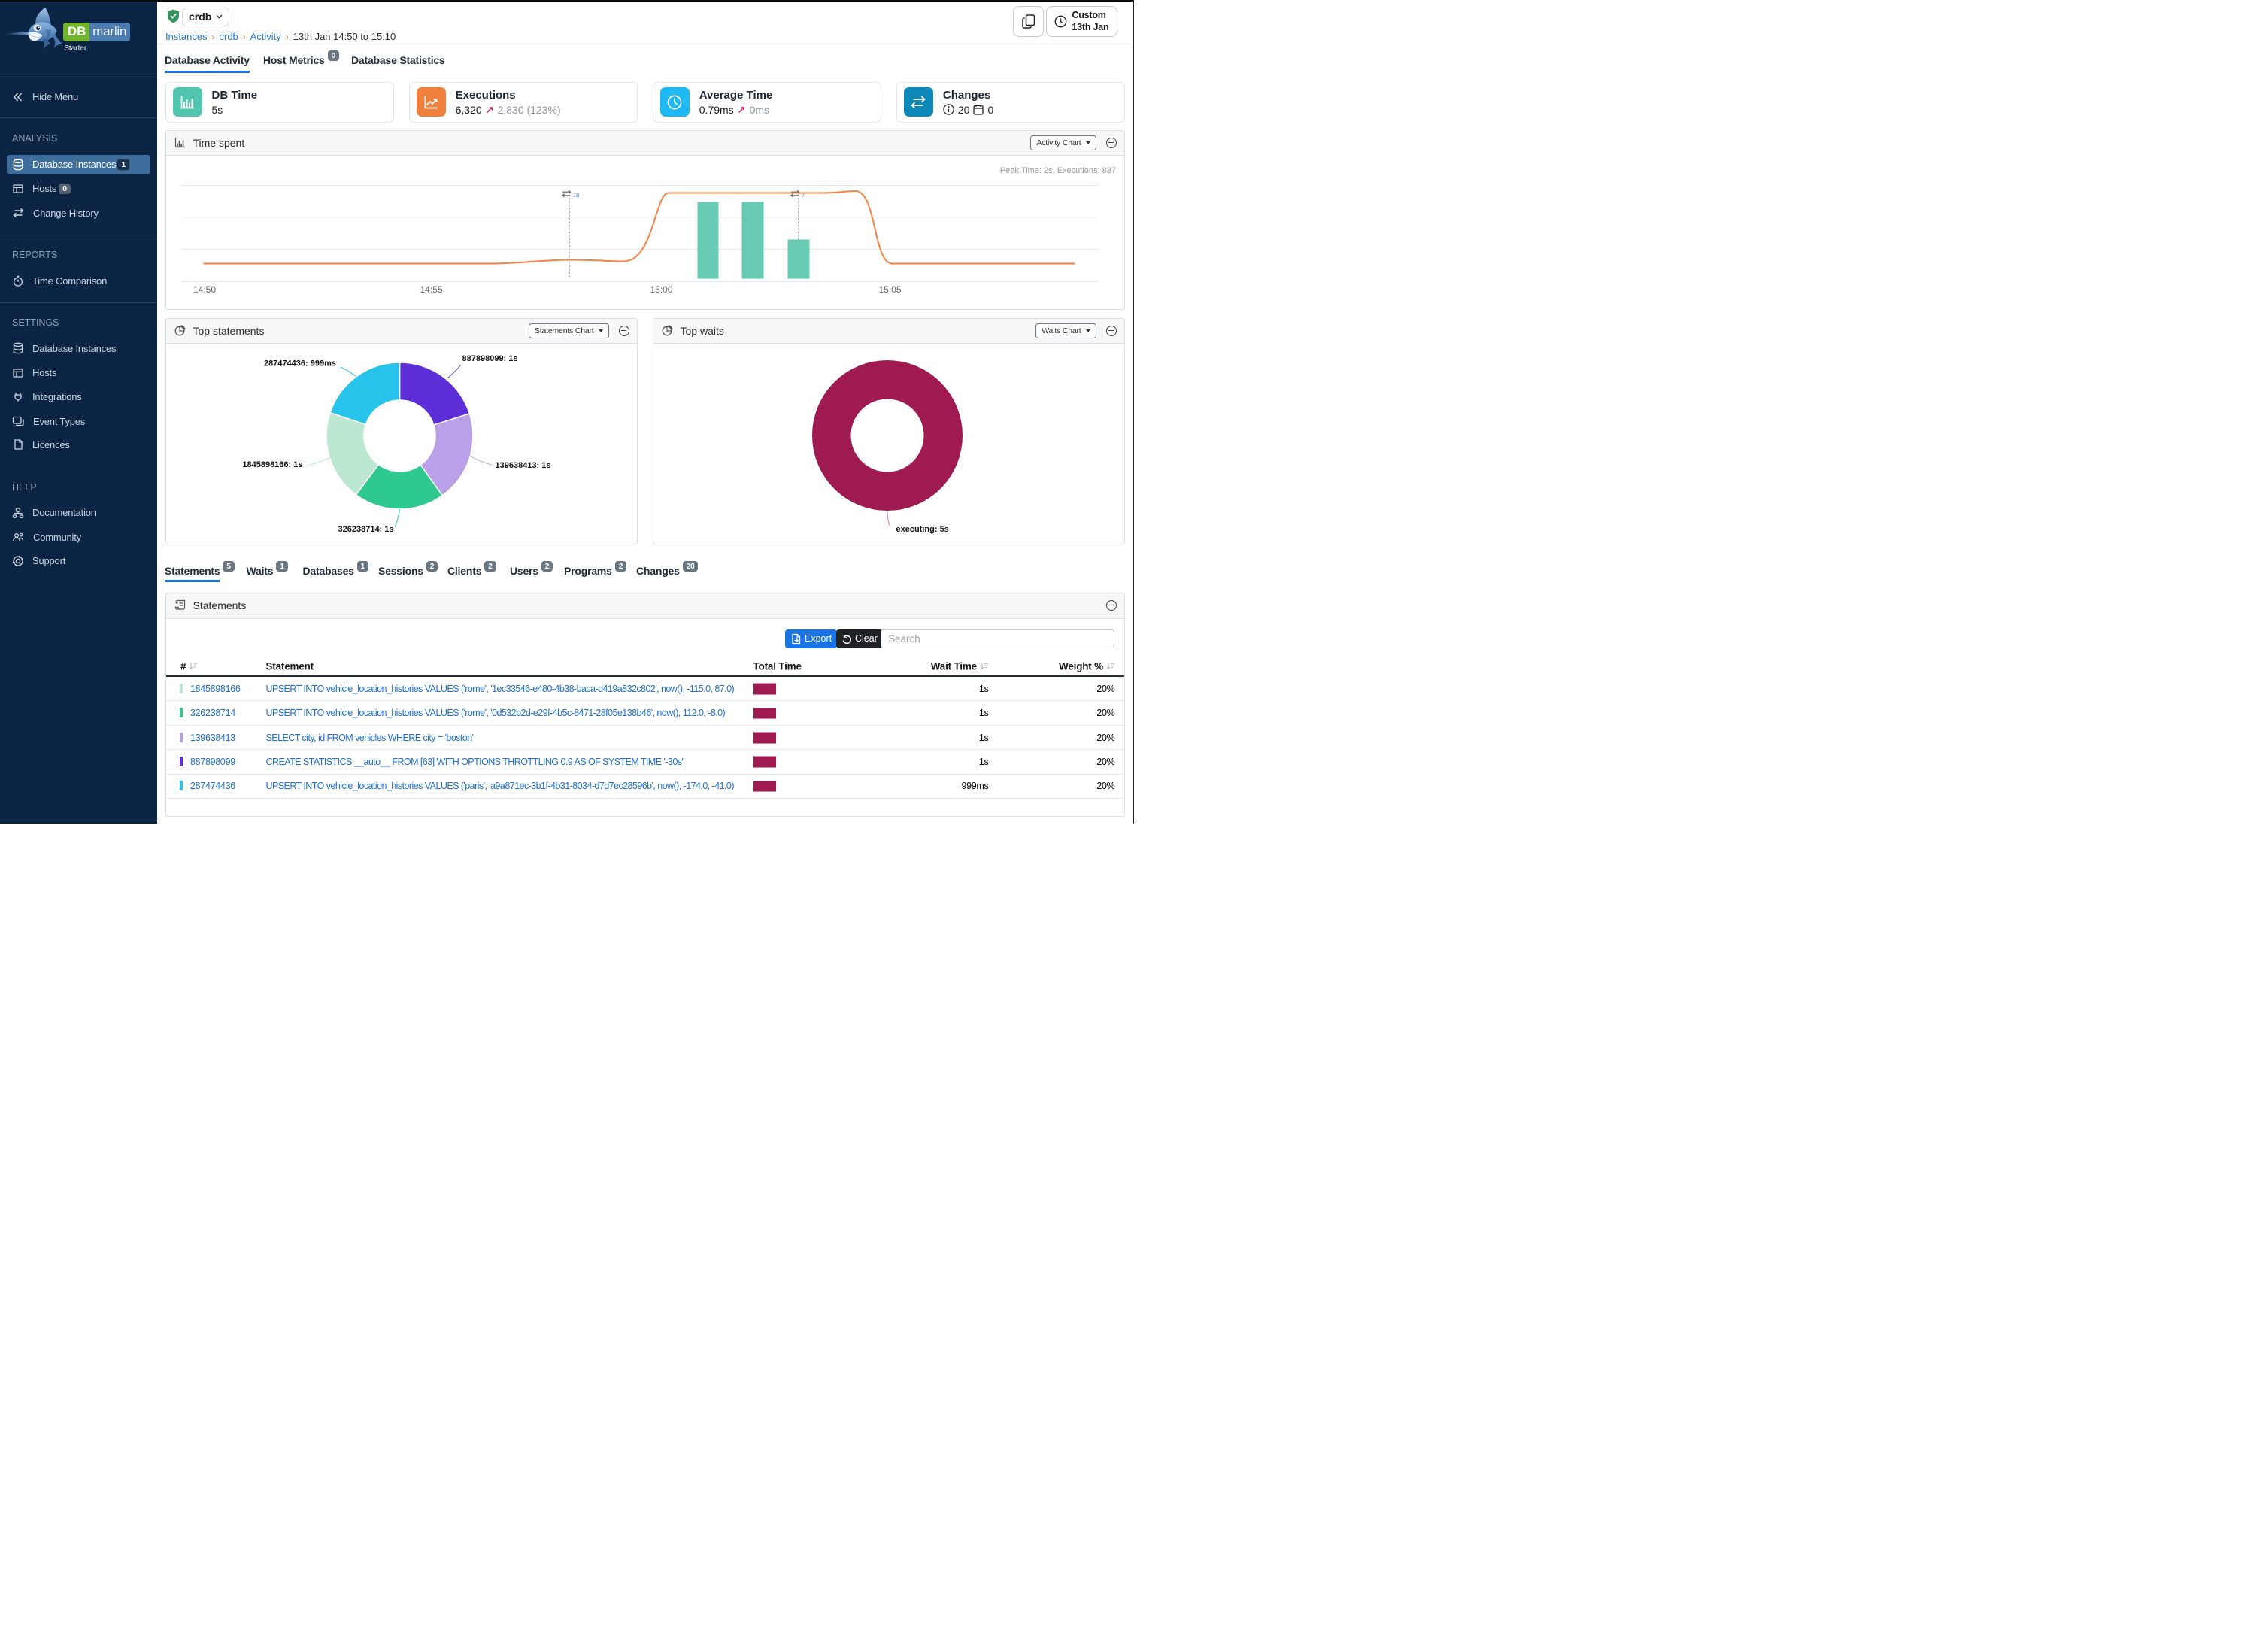 The height and width of the screenshot is (1647, 2268). I want to click on svg-text: 139638413: 1s, so click(522, 466).